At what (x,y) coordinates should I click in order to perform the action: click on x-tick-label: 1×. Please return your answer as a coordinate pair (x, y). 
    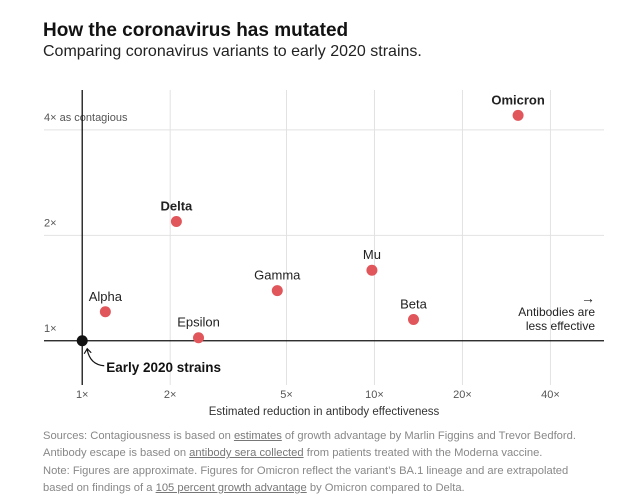
    Looking at the image, I should click on (82, 395).